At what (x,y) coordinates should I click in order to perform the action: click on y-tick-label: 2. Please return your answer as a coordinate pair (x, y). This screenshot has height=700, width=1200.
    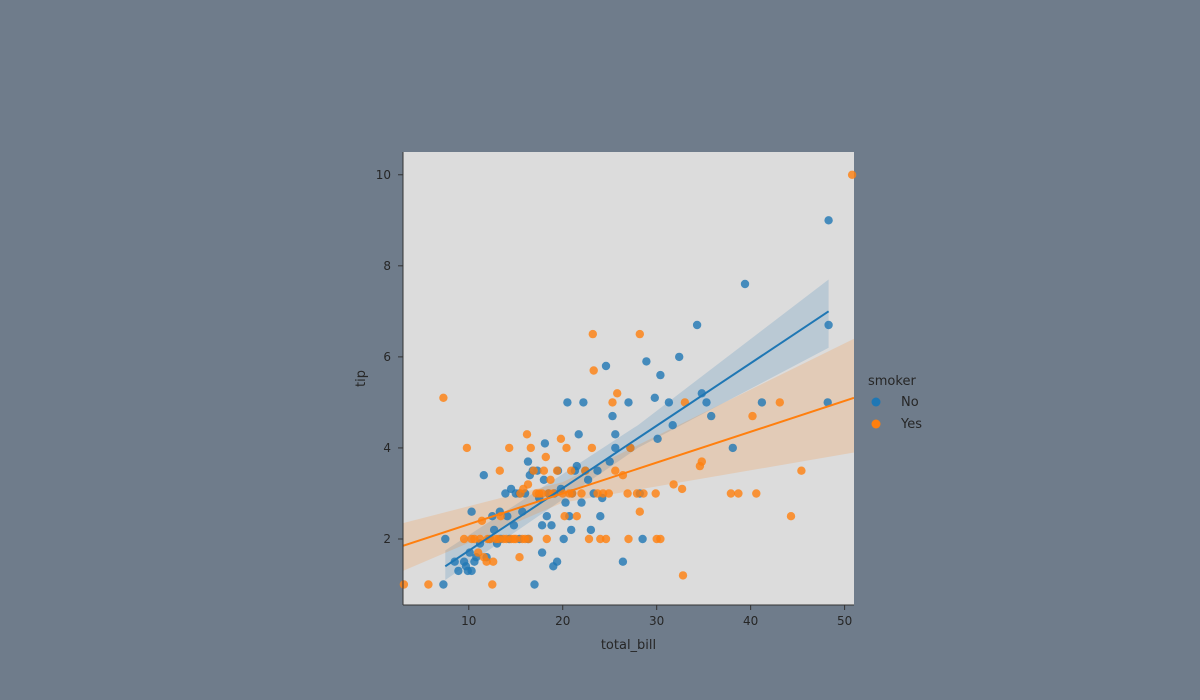
    Looking at the image, I should click on (387, 539).